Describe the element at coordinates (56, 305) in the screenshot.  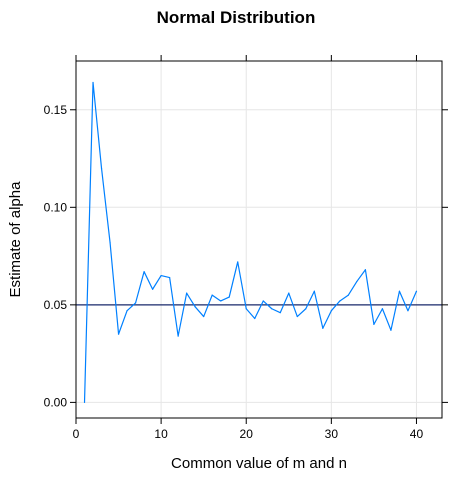
I see `y-tick-label: 0.05` at that location.